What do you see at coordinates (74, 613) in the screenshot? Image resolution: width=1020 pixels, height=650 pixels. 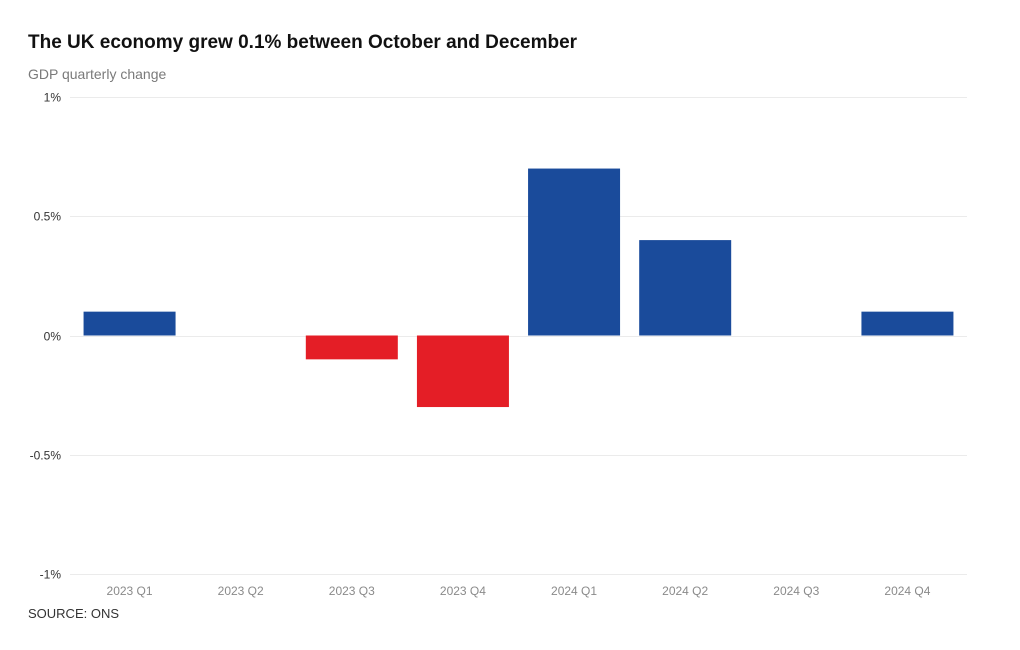 I see `source-note: SOURCE: ONS` at bounding box center [74, 613].